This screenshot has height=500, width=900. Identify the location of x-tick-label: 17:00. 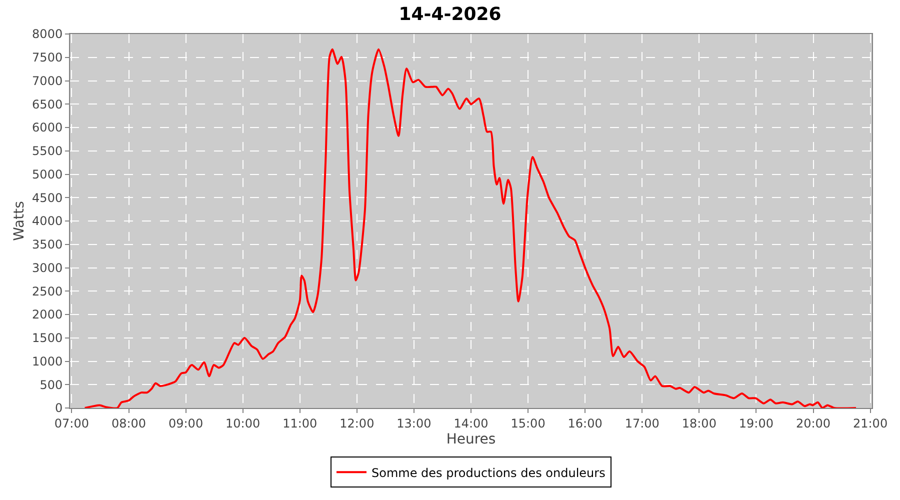
(642, 423).